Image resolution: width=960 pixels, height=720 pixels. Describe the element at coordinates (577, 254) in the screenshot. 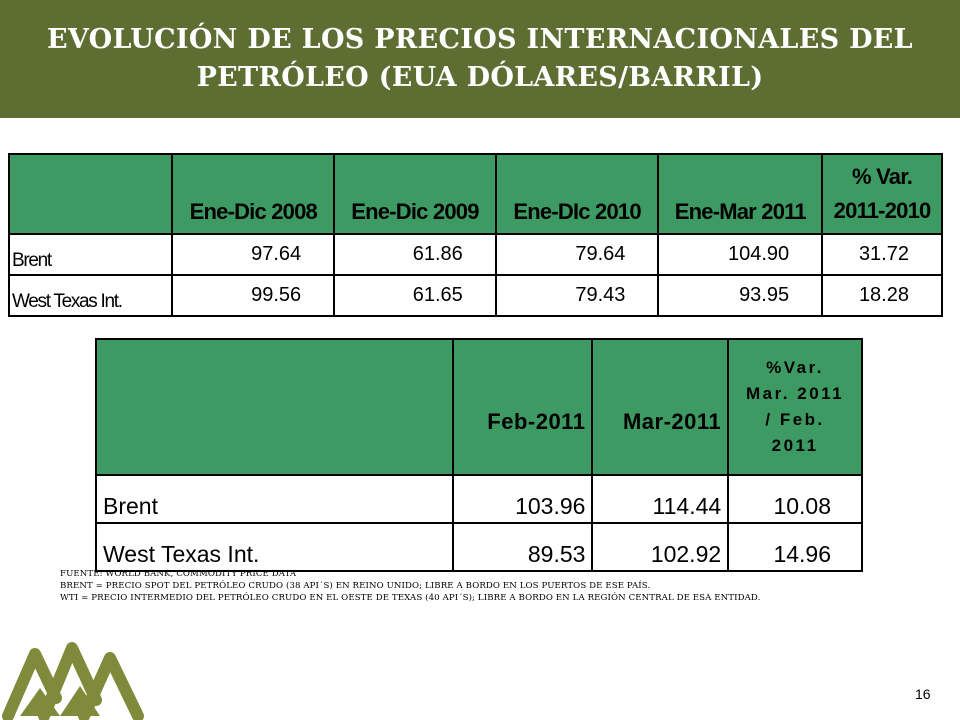

I see `table-cell: 79.64` at that location.